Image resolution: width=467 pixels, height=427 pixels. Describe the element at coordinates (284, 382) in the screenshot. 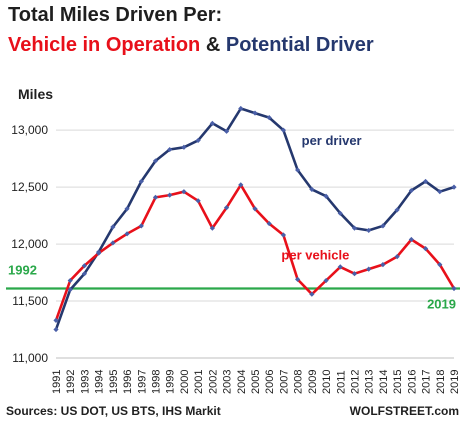

I see `x-tick-label-2007: 2007` at that location.